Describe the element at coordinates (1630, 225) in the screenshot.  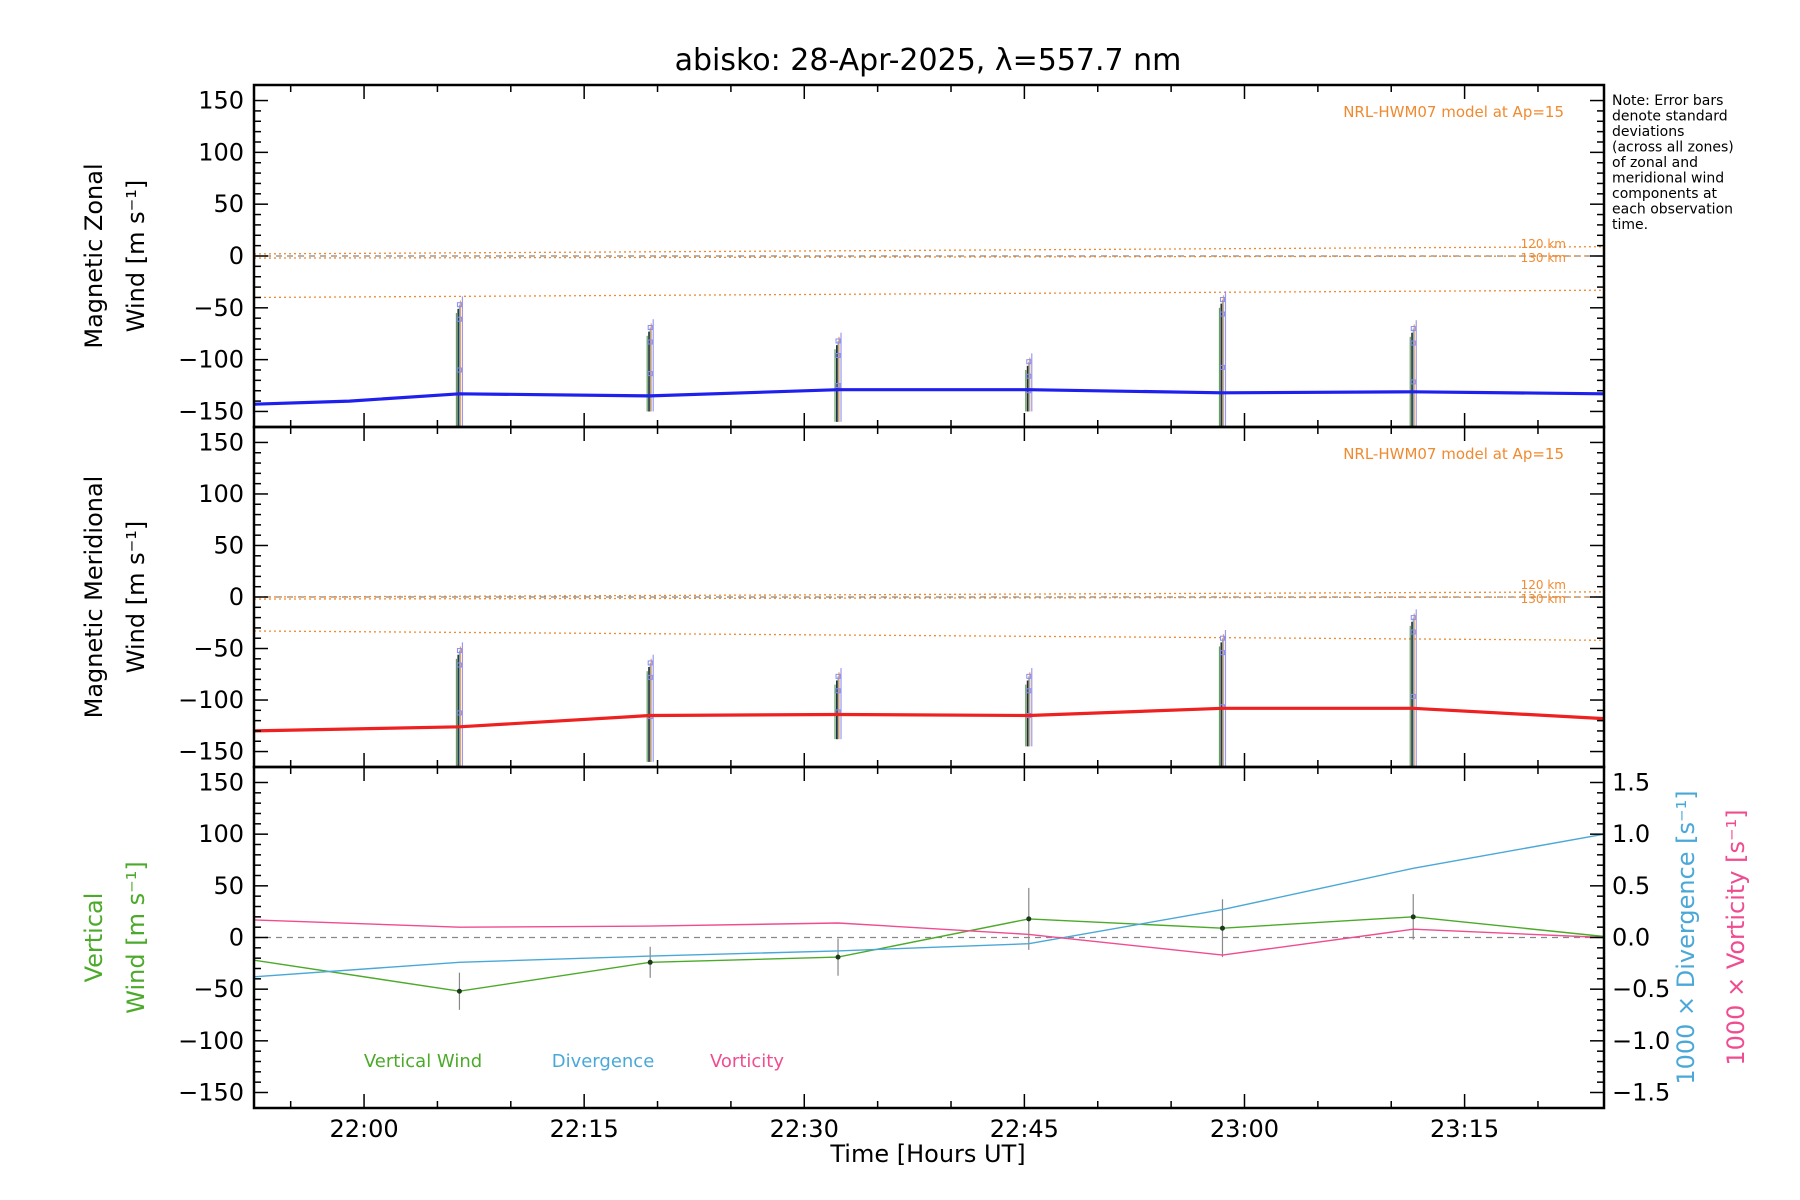
I see `note-line: time.` at that location.